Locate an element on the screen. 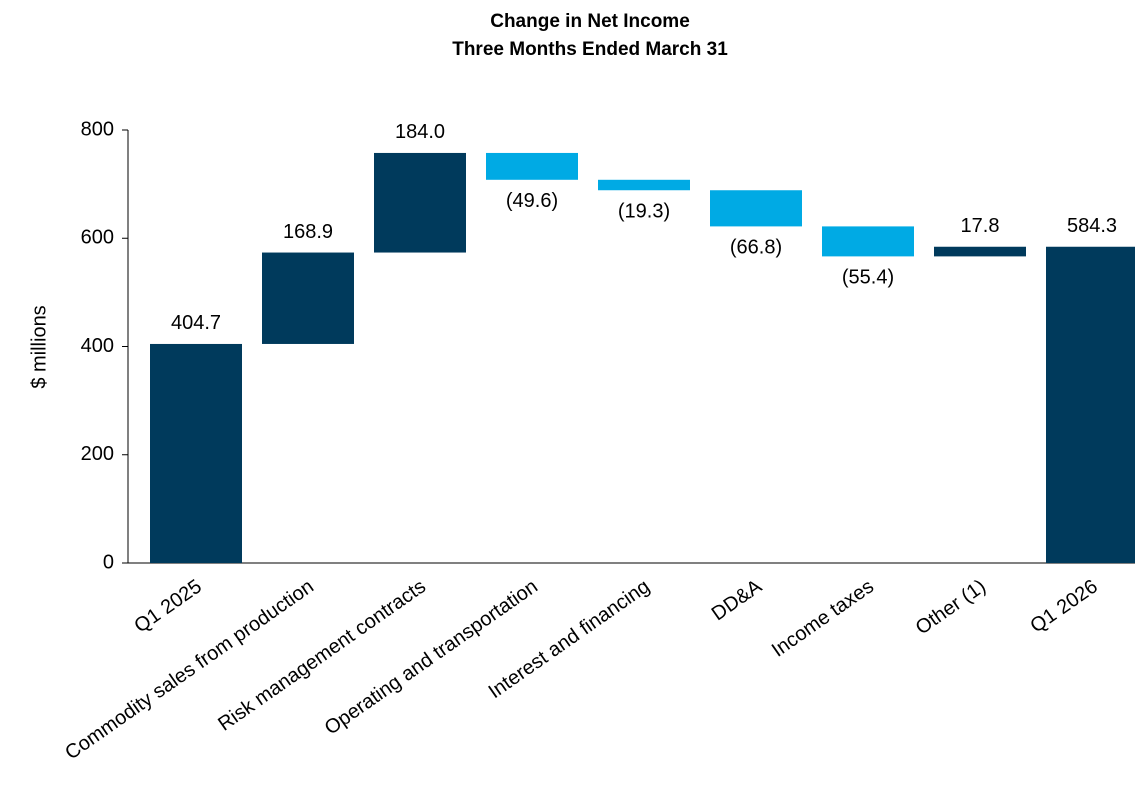 Image resolution: width=1135 pixels, height=798 pixels. y-axis-label: $ millions is located at coordinates (39, 346).